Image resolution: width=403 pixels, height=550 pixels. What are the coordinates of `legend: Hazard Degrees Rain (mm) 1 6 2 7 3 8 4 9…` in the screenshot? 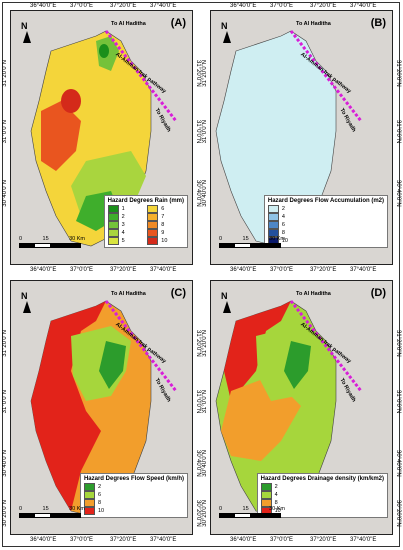 It's located at (145, 221).